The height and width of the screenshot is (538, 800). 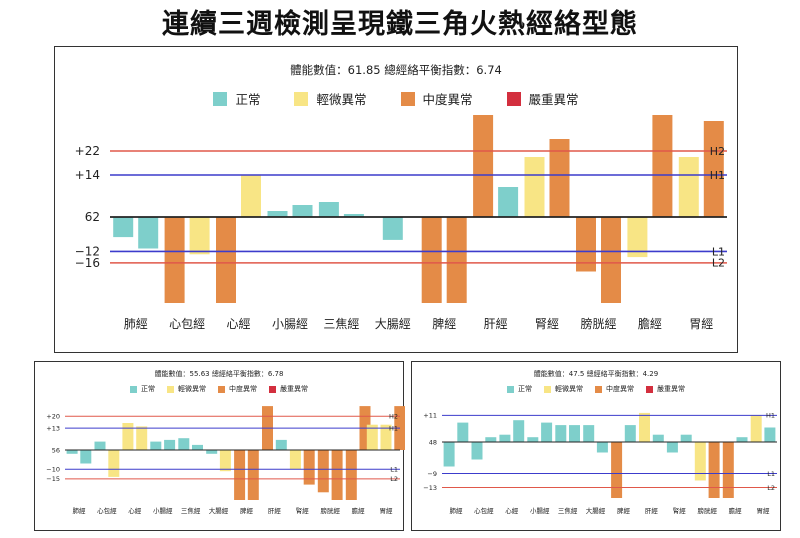 I want to click on legend-label: 嚴重異常, so click(x=553, y=99).